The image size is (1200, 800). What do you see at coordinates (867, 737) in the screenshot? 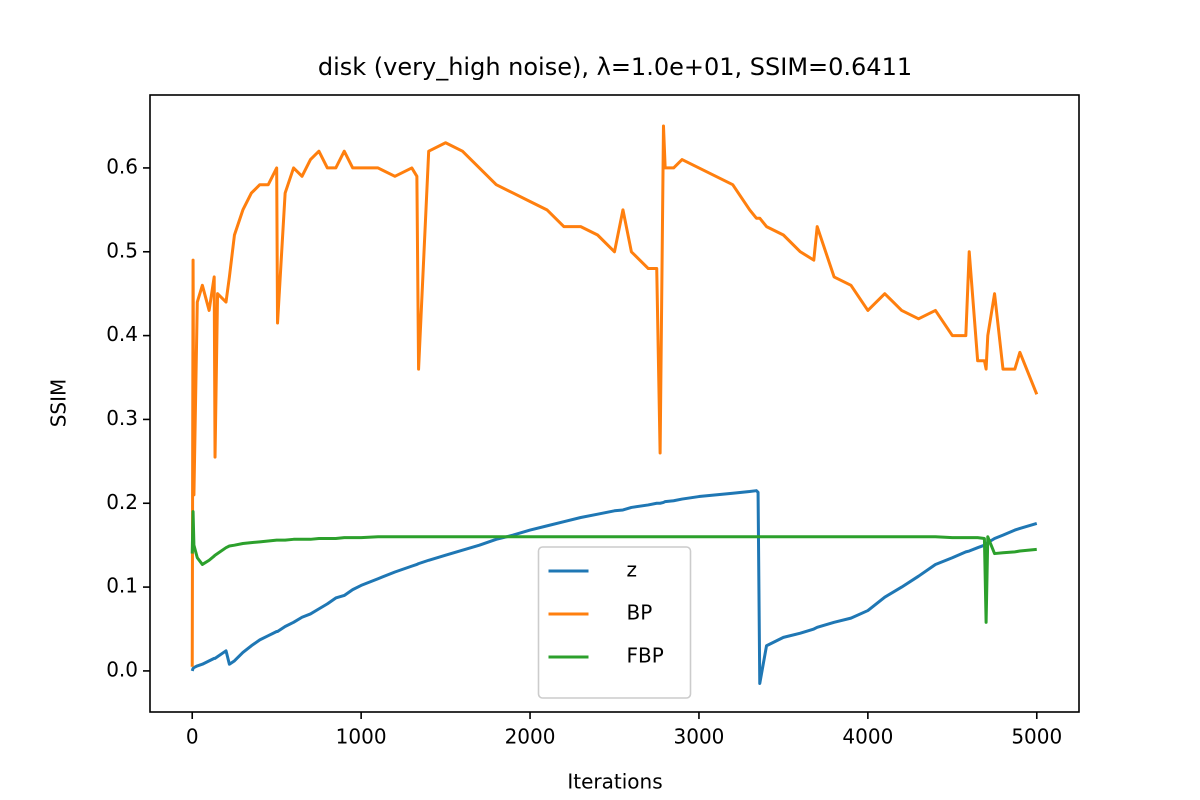
I see `x-tick-label: 4000` at bounding box center [867, 737].